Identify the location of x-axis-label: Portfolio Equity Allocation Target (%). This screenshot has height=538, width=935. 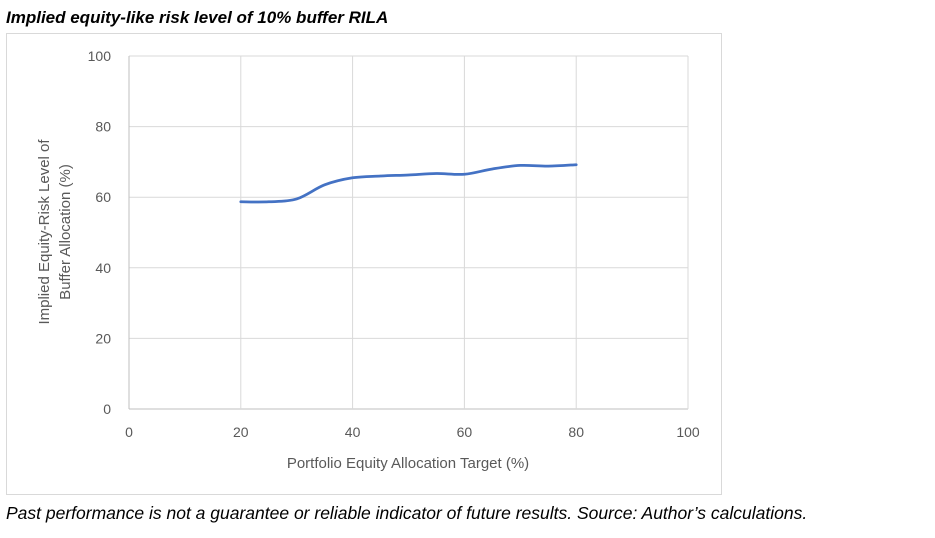
(408, 463).